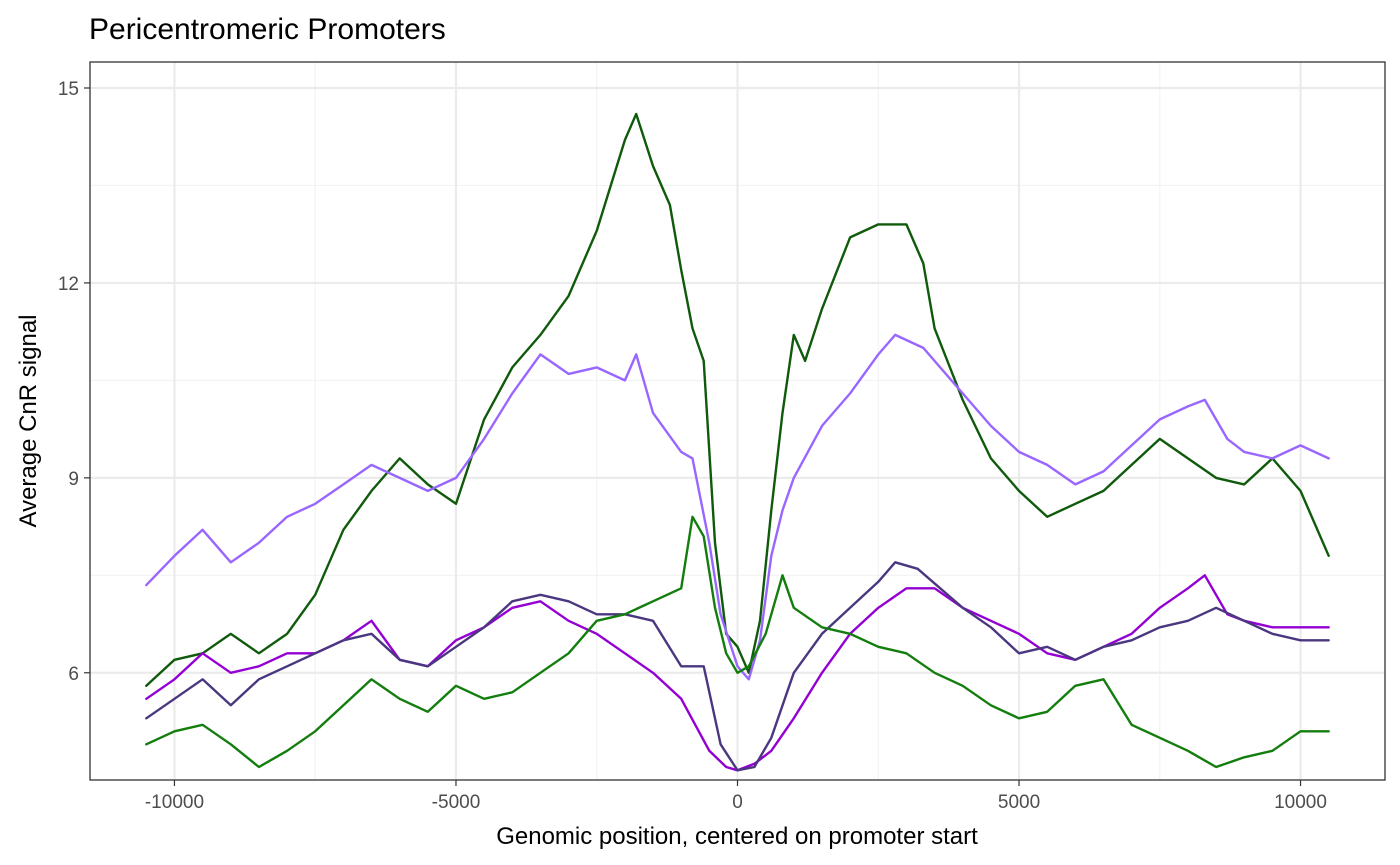  I want to click on x-tick-label: -10000, so click(174, 802).